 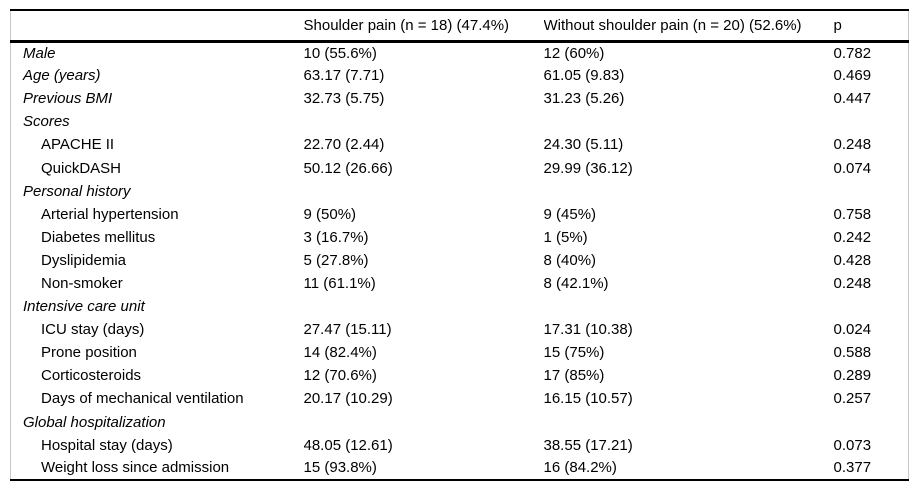 I want to click on row-label: Male, so click(x=39, y=53).